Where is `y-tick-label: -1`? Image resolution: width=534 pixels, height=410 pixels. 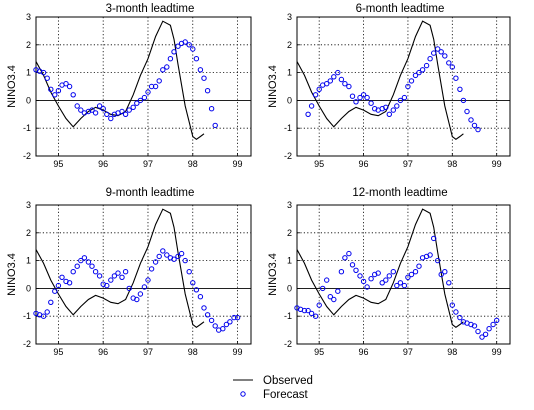 y-tick-label: -1 is located at coordinates (27, 128).